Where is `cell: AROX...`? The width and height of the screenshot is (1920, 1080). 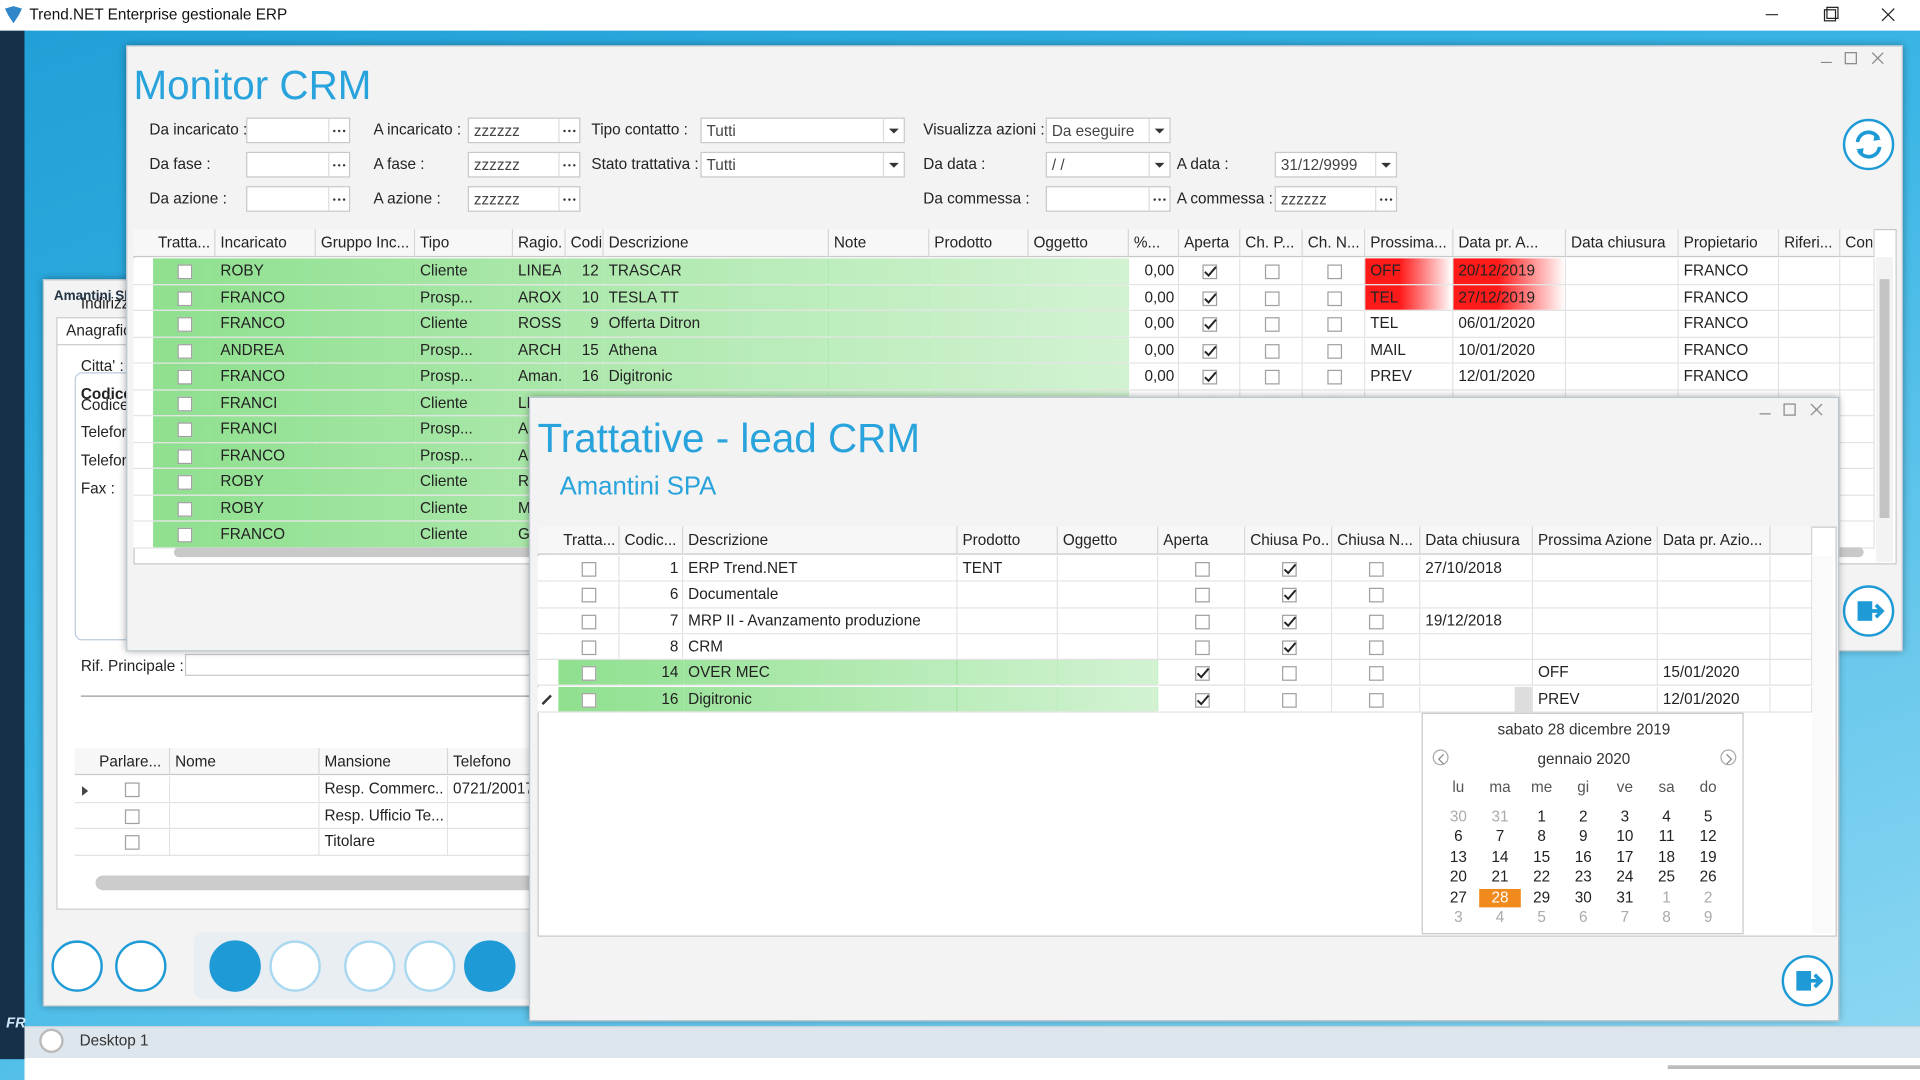 cell: AROX... is located at coordinates (539, 298).